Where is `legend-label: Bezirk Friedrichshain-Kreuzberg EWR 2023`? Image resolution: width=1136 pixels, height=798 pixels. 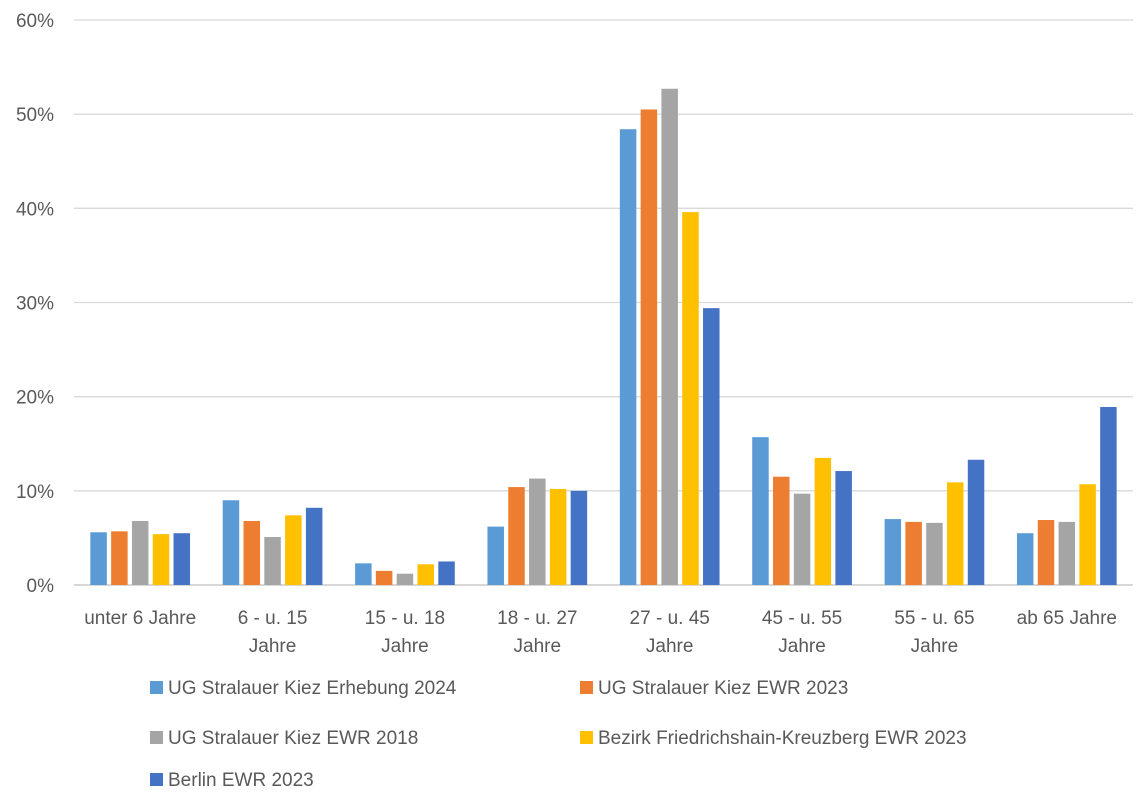
legend-label: Bezirk Friedrichshain-Kreuzberg EWR 2023 is located at coordinates (782, 738).